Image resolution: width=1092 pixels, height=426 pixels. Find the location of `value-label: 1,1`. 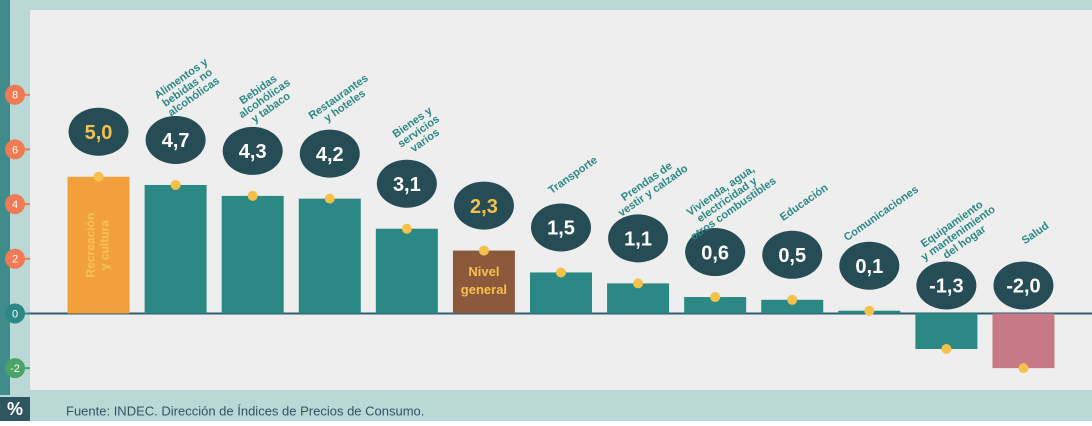

value-label: 1,1 is located at coordinates (638, 240).